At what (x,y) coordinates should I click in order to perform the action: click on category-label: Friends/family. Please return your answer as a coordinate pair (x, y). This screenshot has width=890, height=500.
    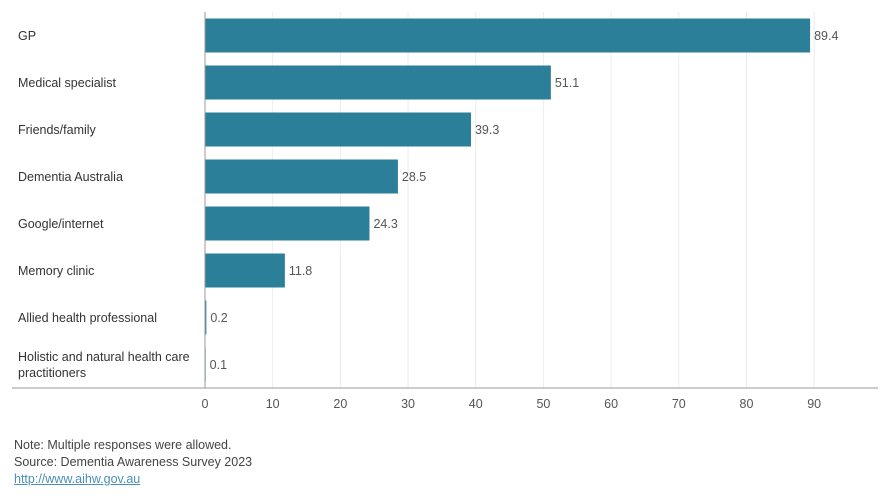
    Looking at the image, I should click on (57, 130).